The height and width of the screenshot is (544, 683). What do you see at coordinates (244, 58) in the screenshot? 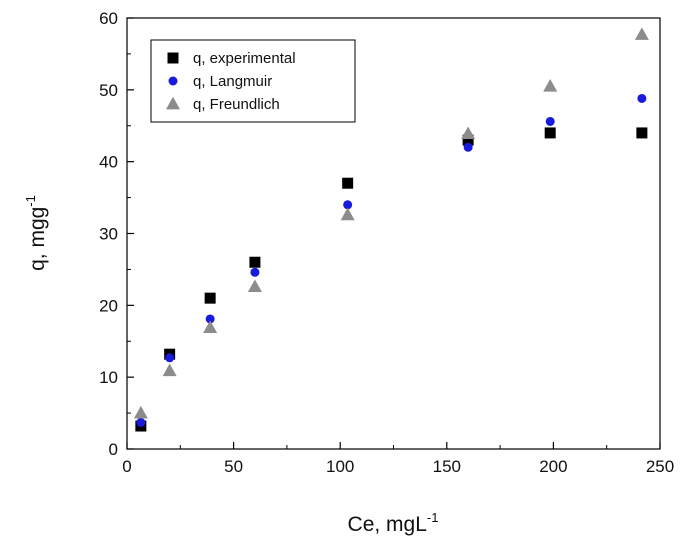
I see `legend-label: q, experimental` at bounding box center [244, 58].